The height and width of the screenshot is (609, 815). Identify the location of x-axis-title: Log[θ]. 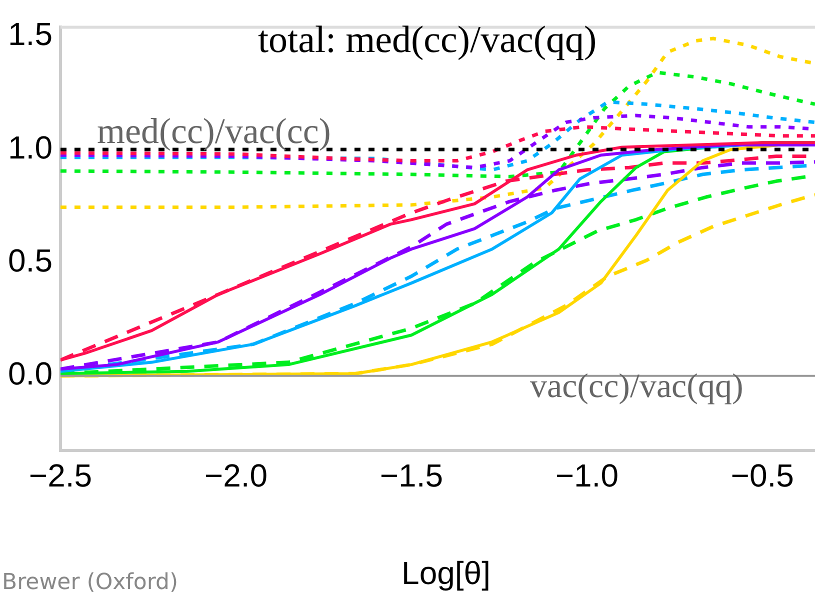
(446, 573).